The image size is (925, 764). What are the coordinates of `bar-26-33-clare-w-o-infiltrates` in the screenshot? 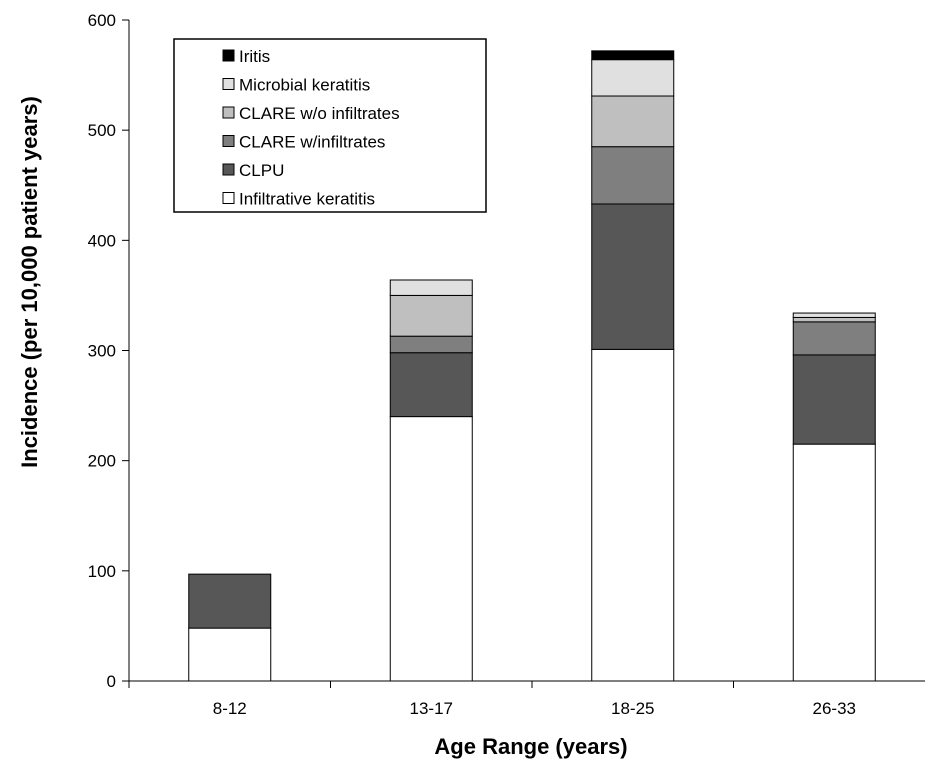 It's located at (834, 319).